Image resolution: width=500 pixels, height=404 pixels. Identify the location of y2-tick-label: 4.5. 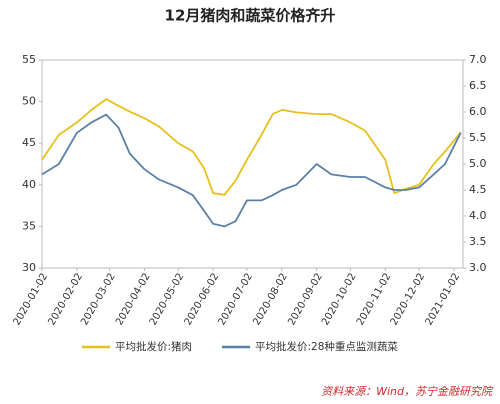
(478, 189).